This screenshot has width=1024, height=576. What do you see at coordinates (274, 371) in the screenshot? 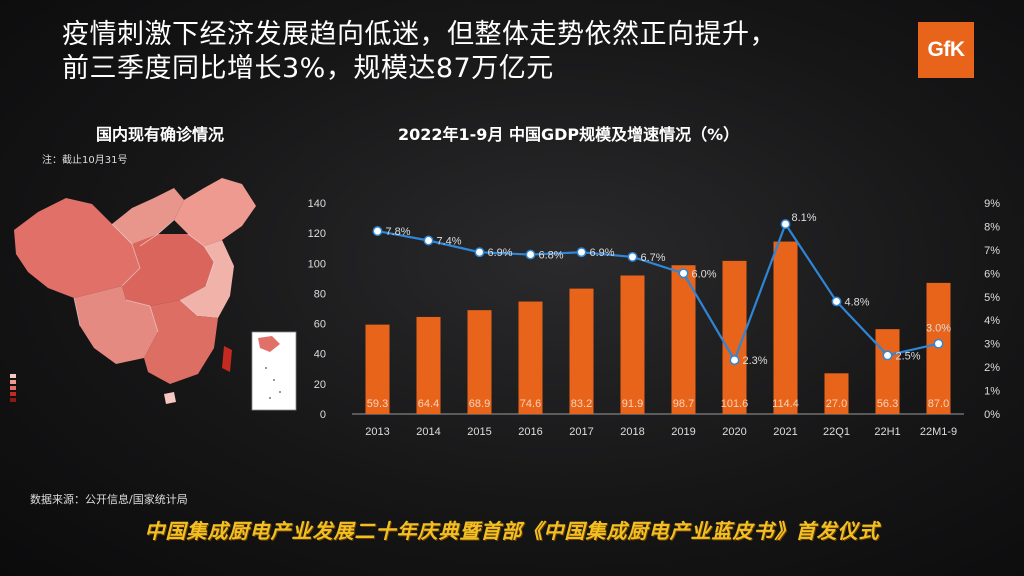
I see `south-sea-inset` at bounding box center [274, 371].